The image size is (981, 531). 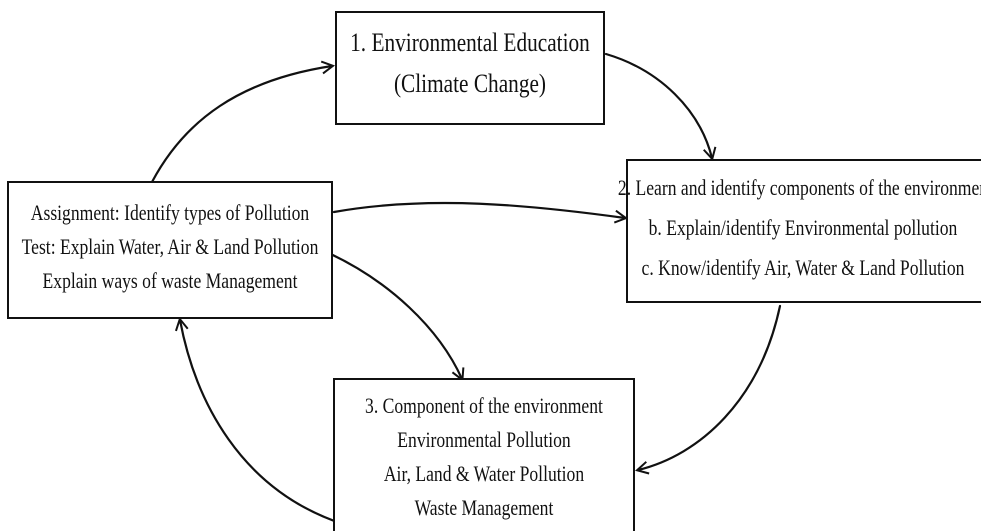 I want to click on node-label: Explain ways of waste Management, so click(x=170, y=281).